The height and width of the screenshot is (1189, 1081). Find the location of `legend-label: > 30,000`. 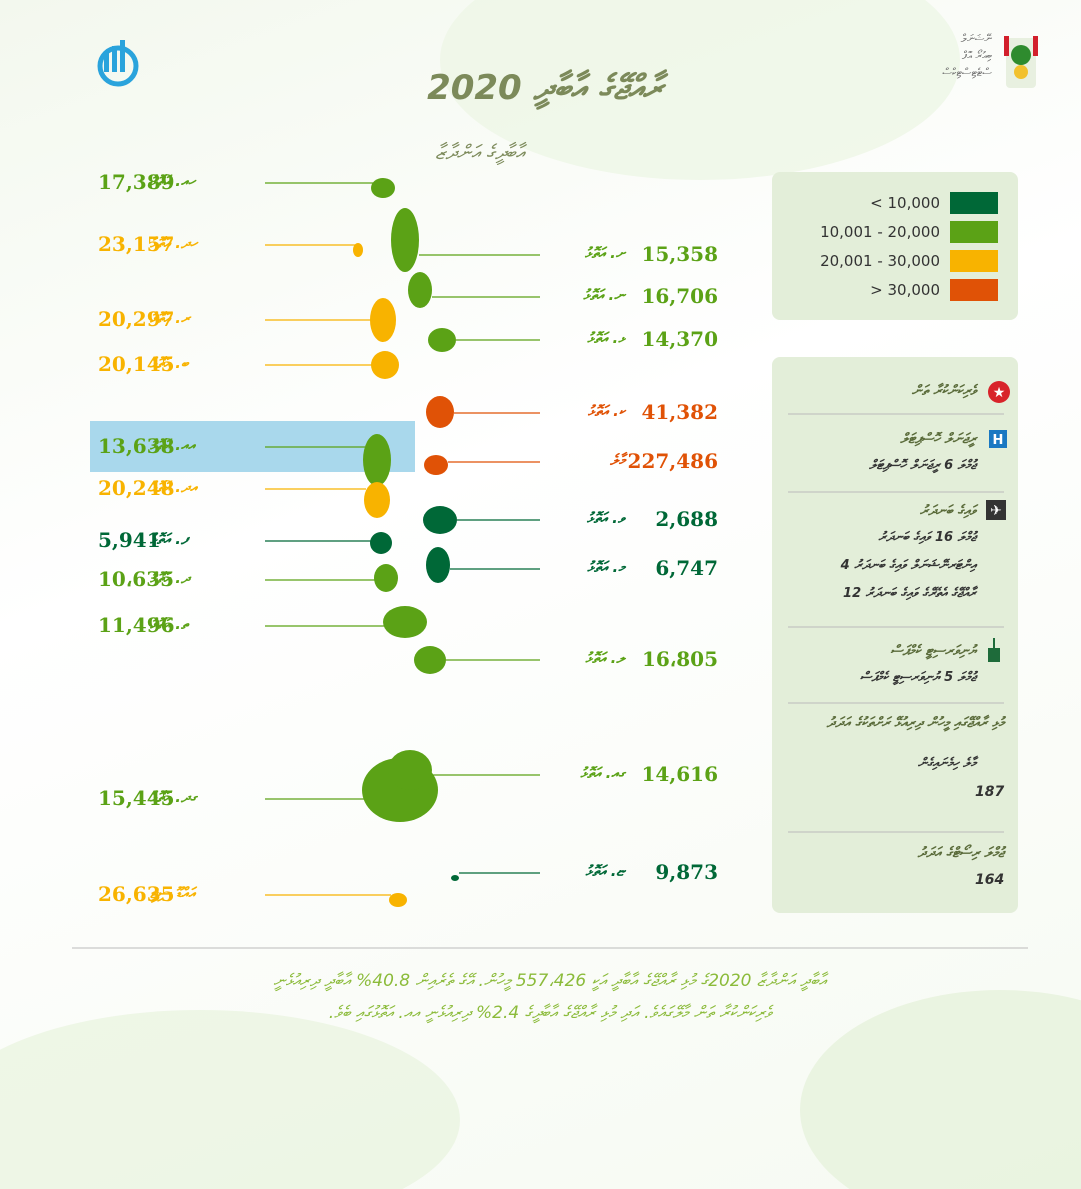

legend-label: > 30,000 is located at coordinates (905, 290).